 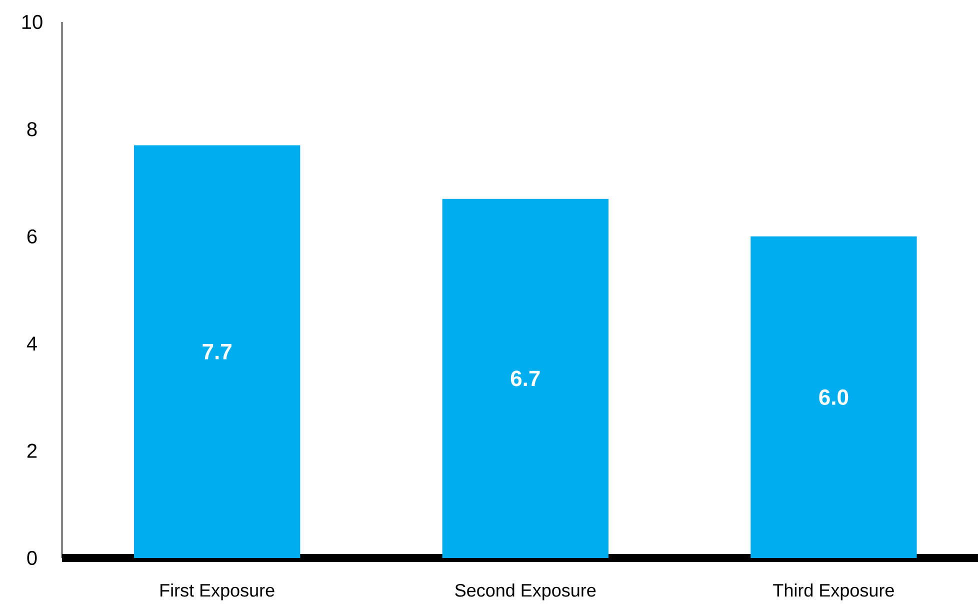 I want to click on data-label: 6.7, so click(x=525, y=378).